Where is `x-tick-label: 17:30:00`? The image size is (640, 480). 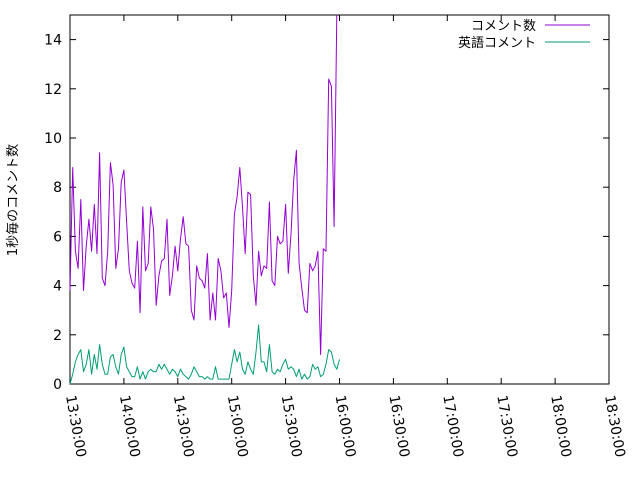
x-tick-label: 17:30:00 is located at coordinates (506, 426).